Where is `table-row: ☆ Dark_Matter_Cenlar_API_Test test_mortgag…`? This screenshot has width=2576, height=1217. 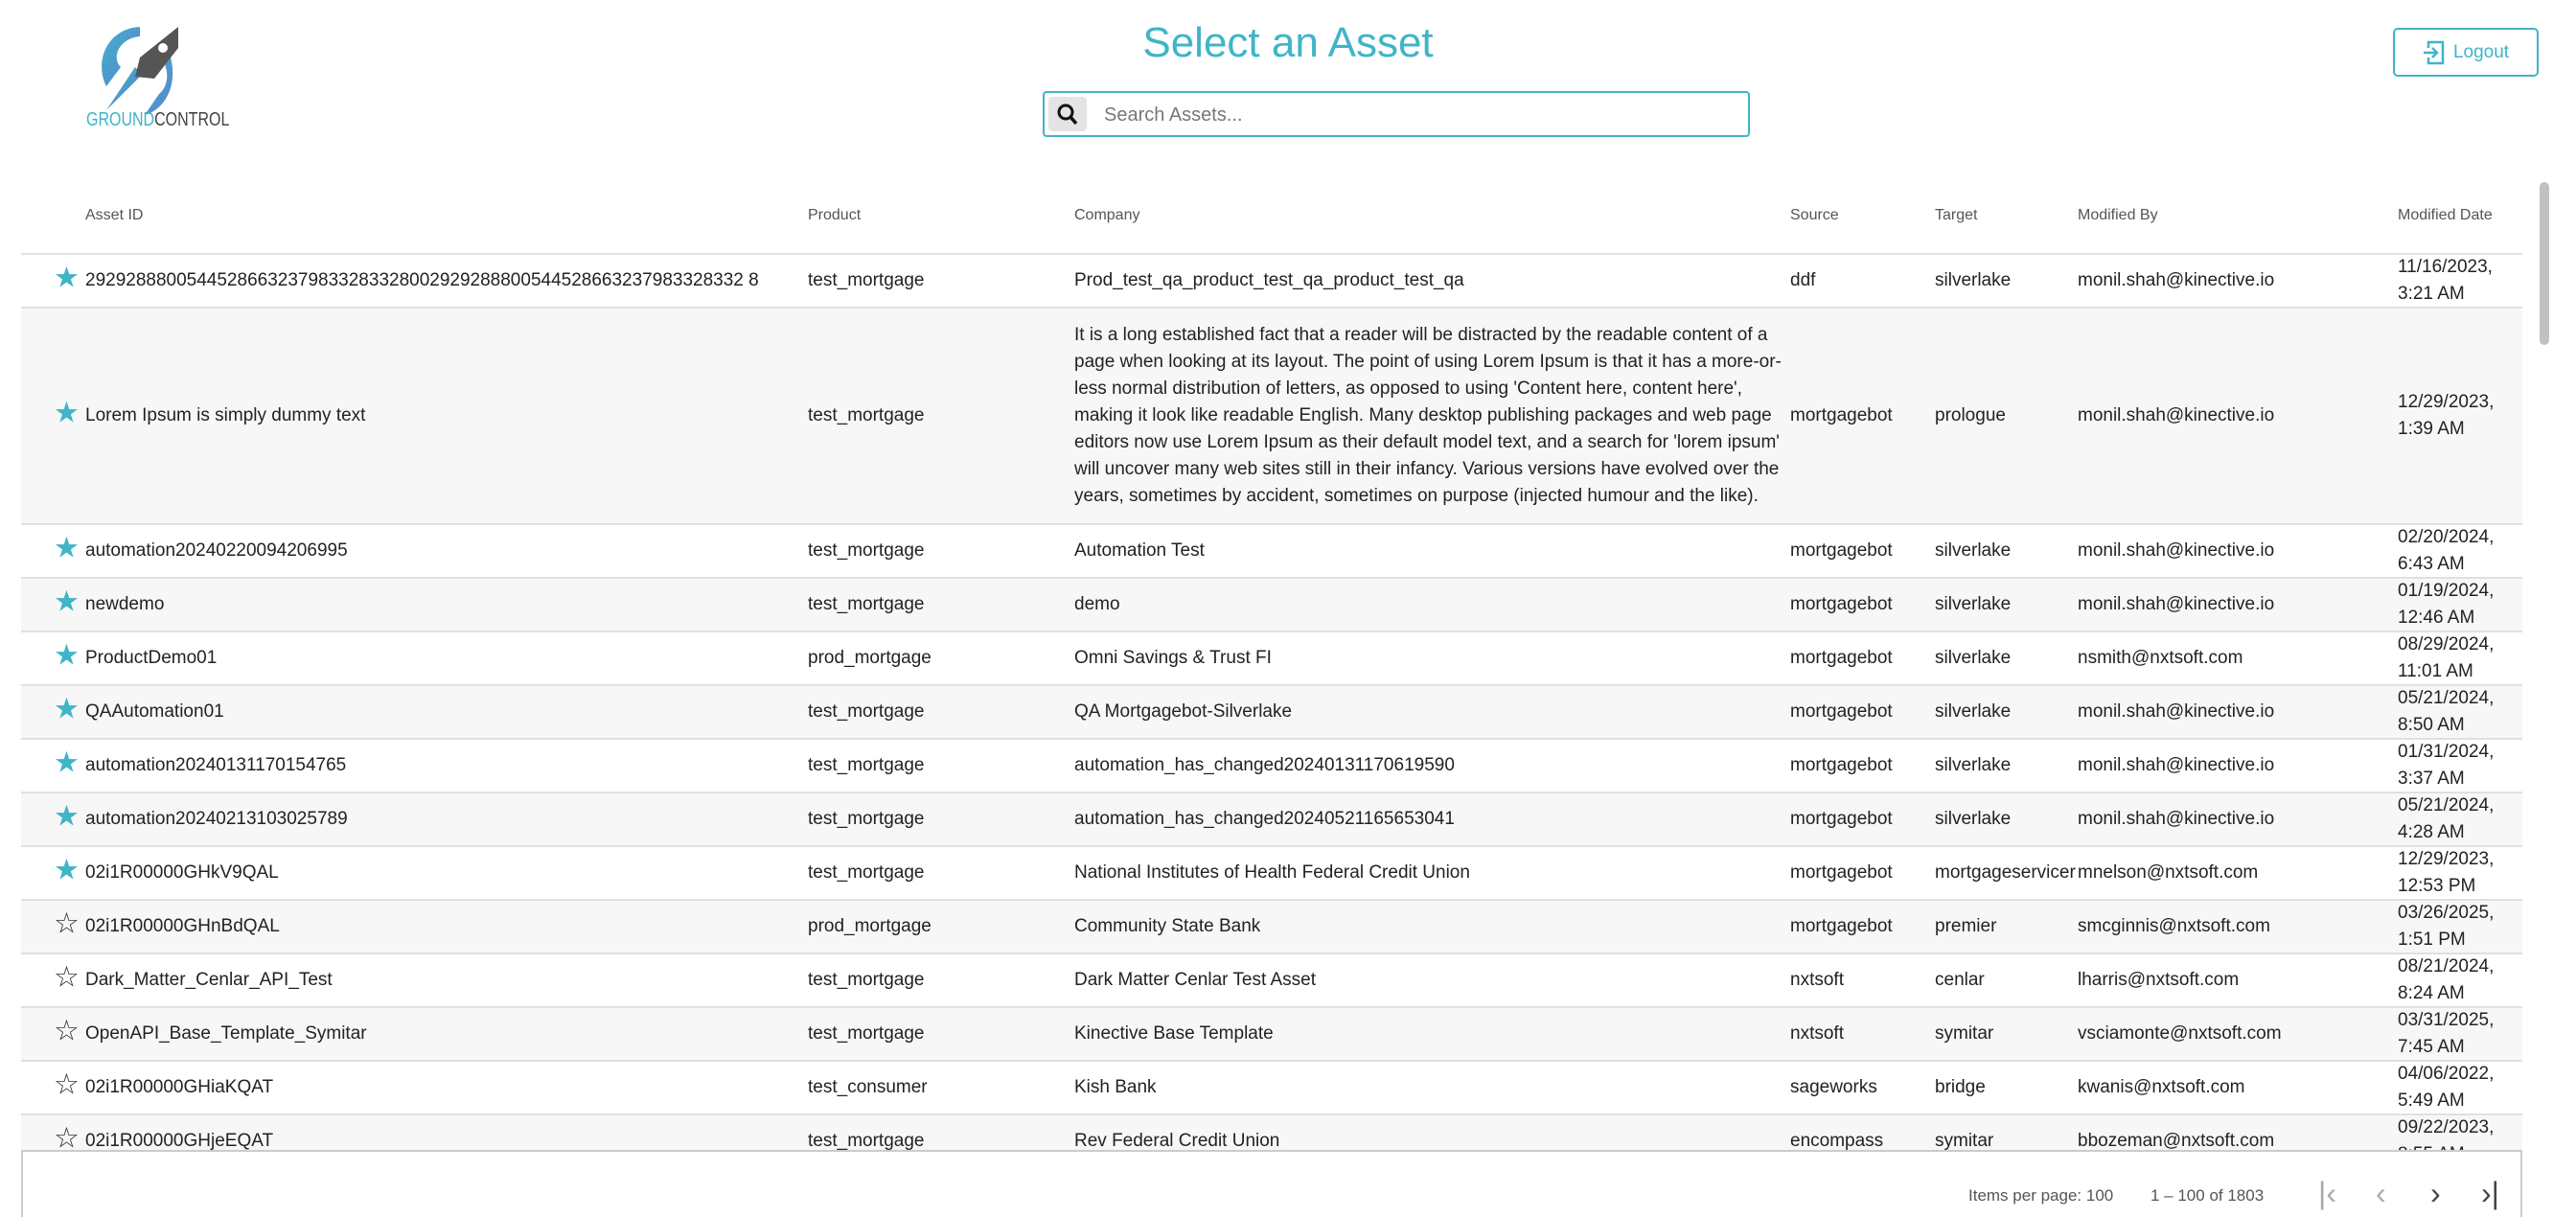 table-row: ☆ Dark_Matter_Cenlar_API_Test test_mortgag… is located at coordinates (1272, 981).